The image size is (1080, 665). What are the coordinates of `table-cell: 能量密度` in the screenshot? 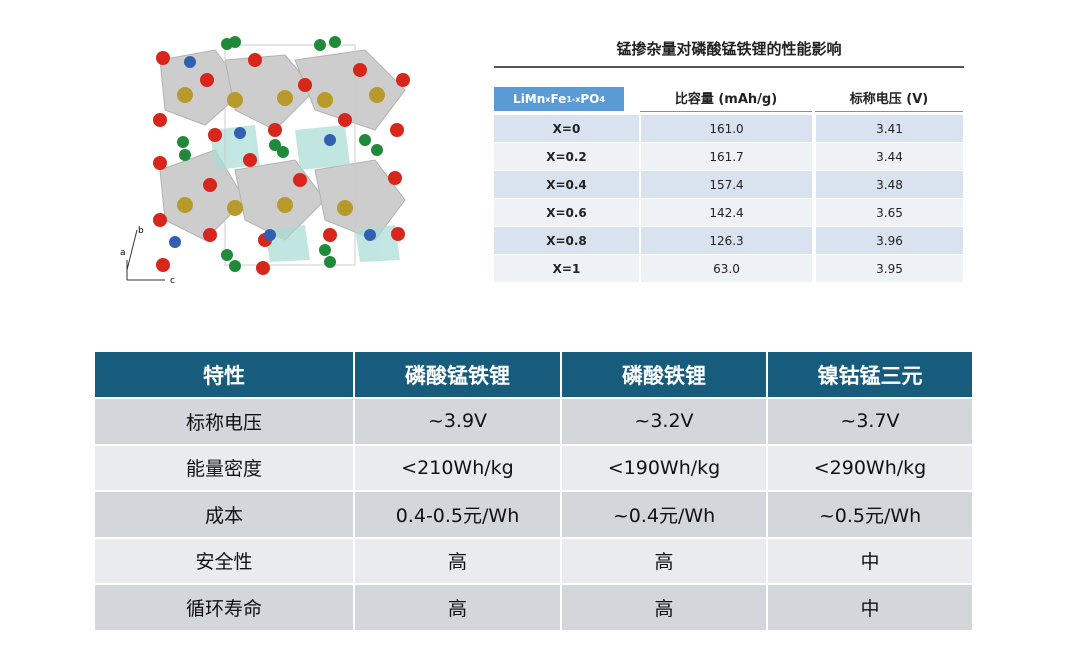 It's located at (224, 467).